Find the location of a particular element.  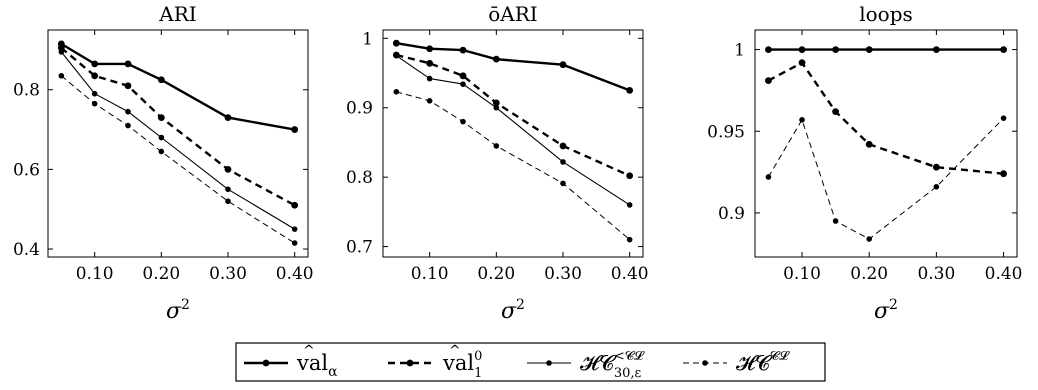

legend: ^valα ^val0 1 𝓗𝓒<𝓒𝓛 30,ε 𝓗𝓒𝓒𝓛 is located at coordinates (530, 362).